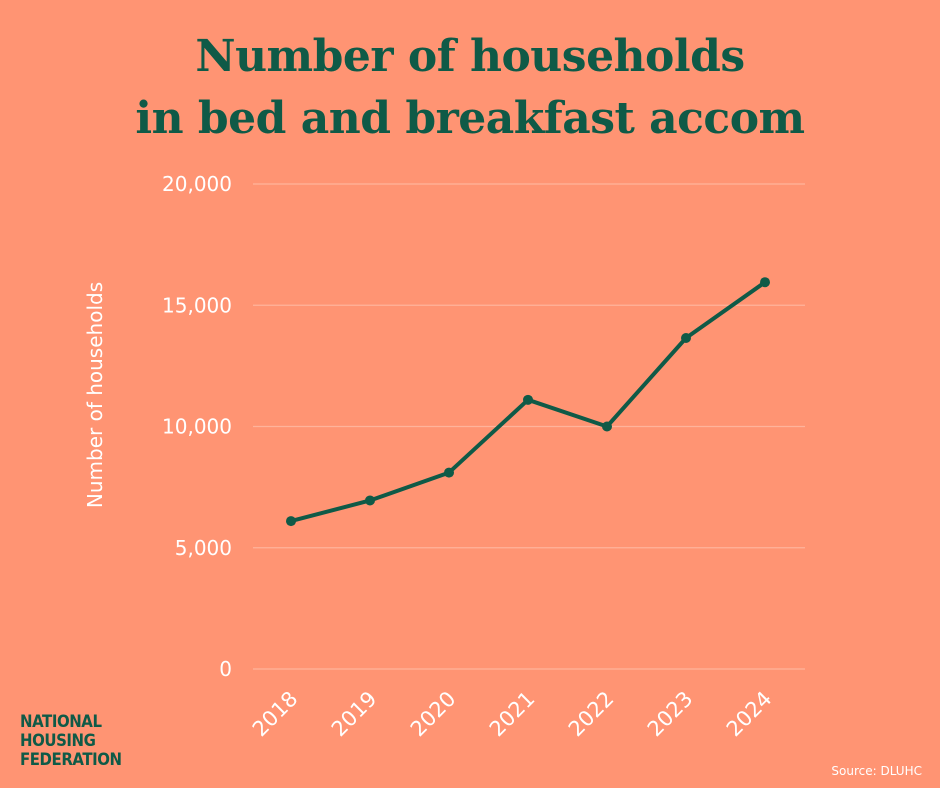  I want to click on logo-line-1: NATIONAL, so click(61, 722).